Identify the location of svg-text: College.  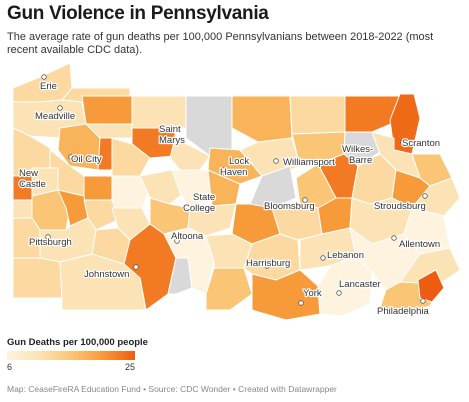
(199, 208).